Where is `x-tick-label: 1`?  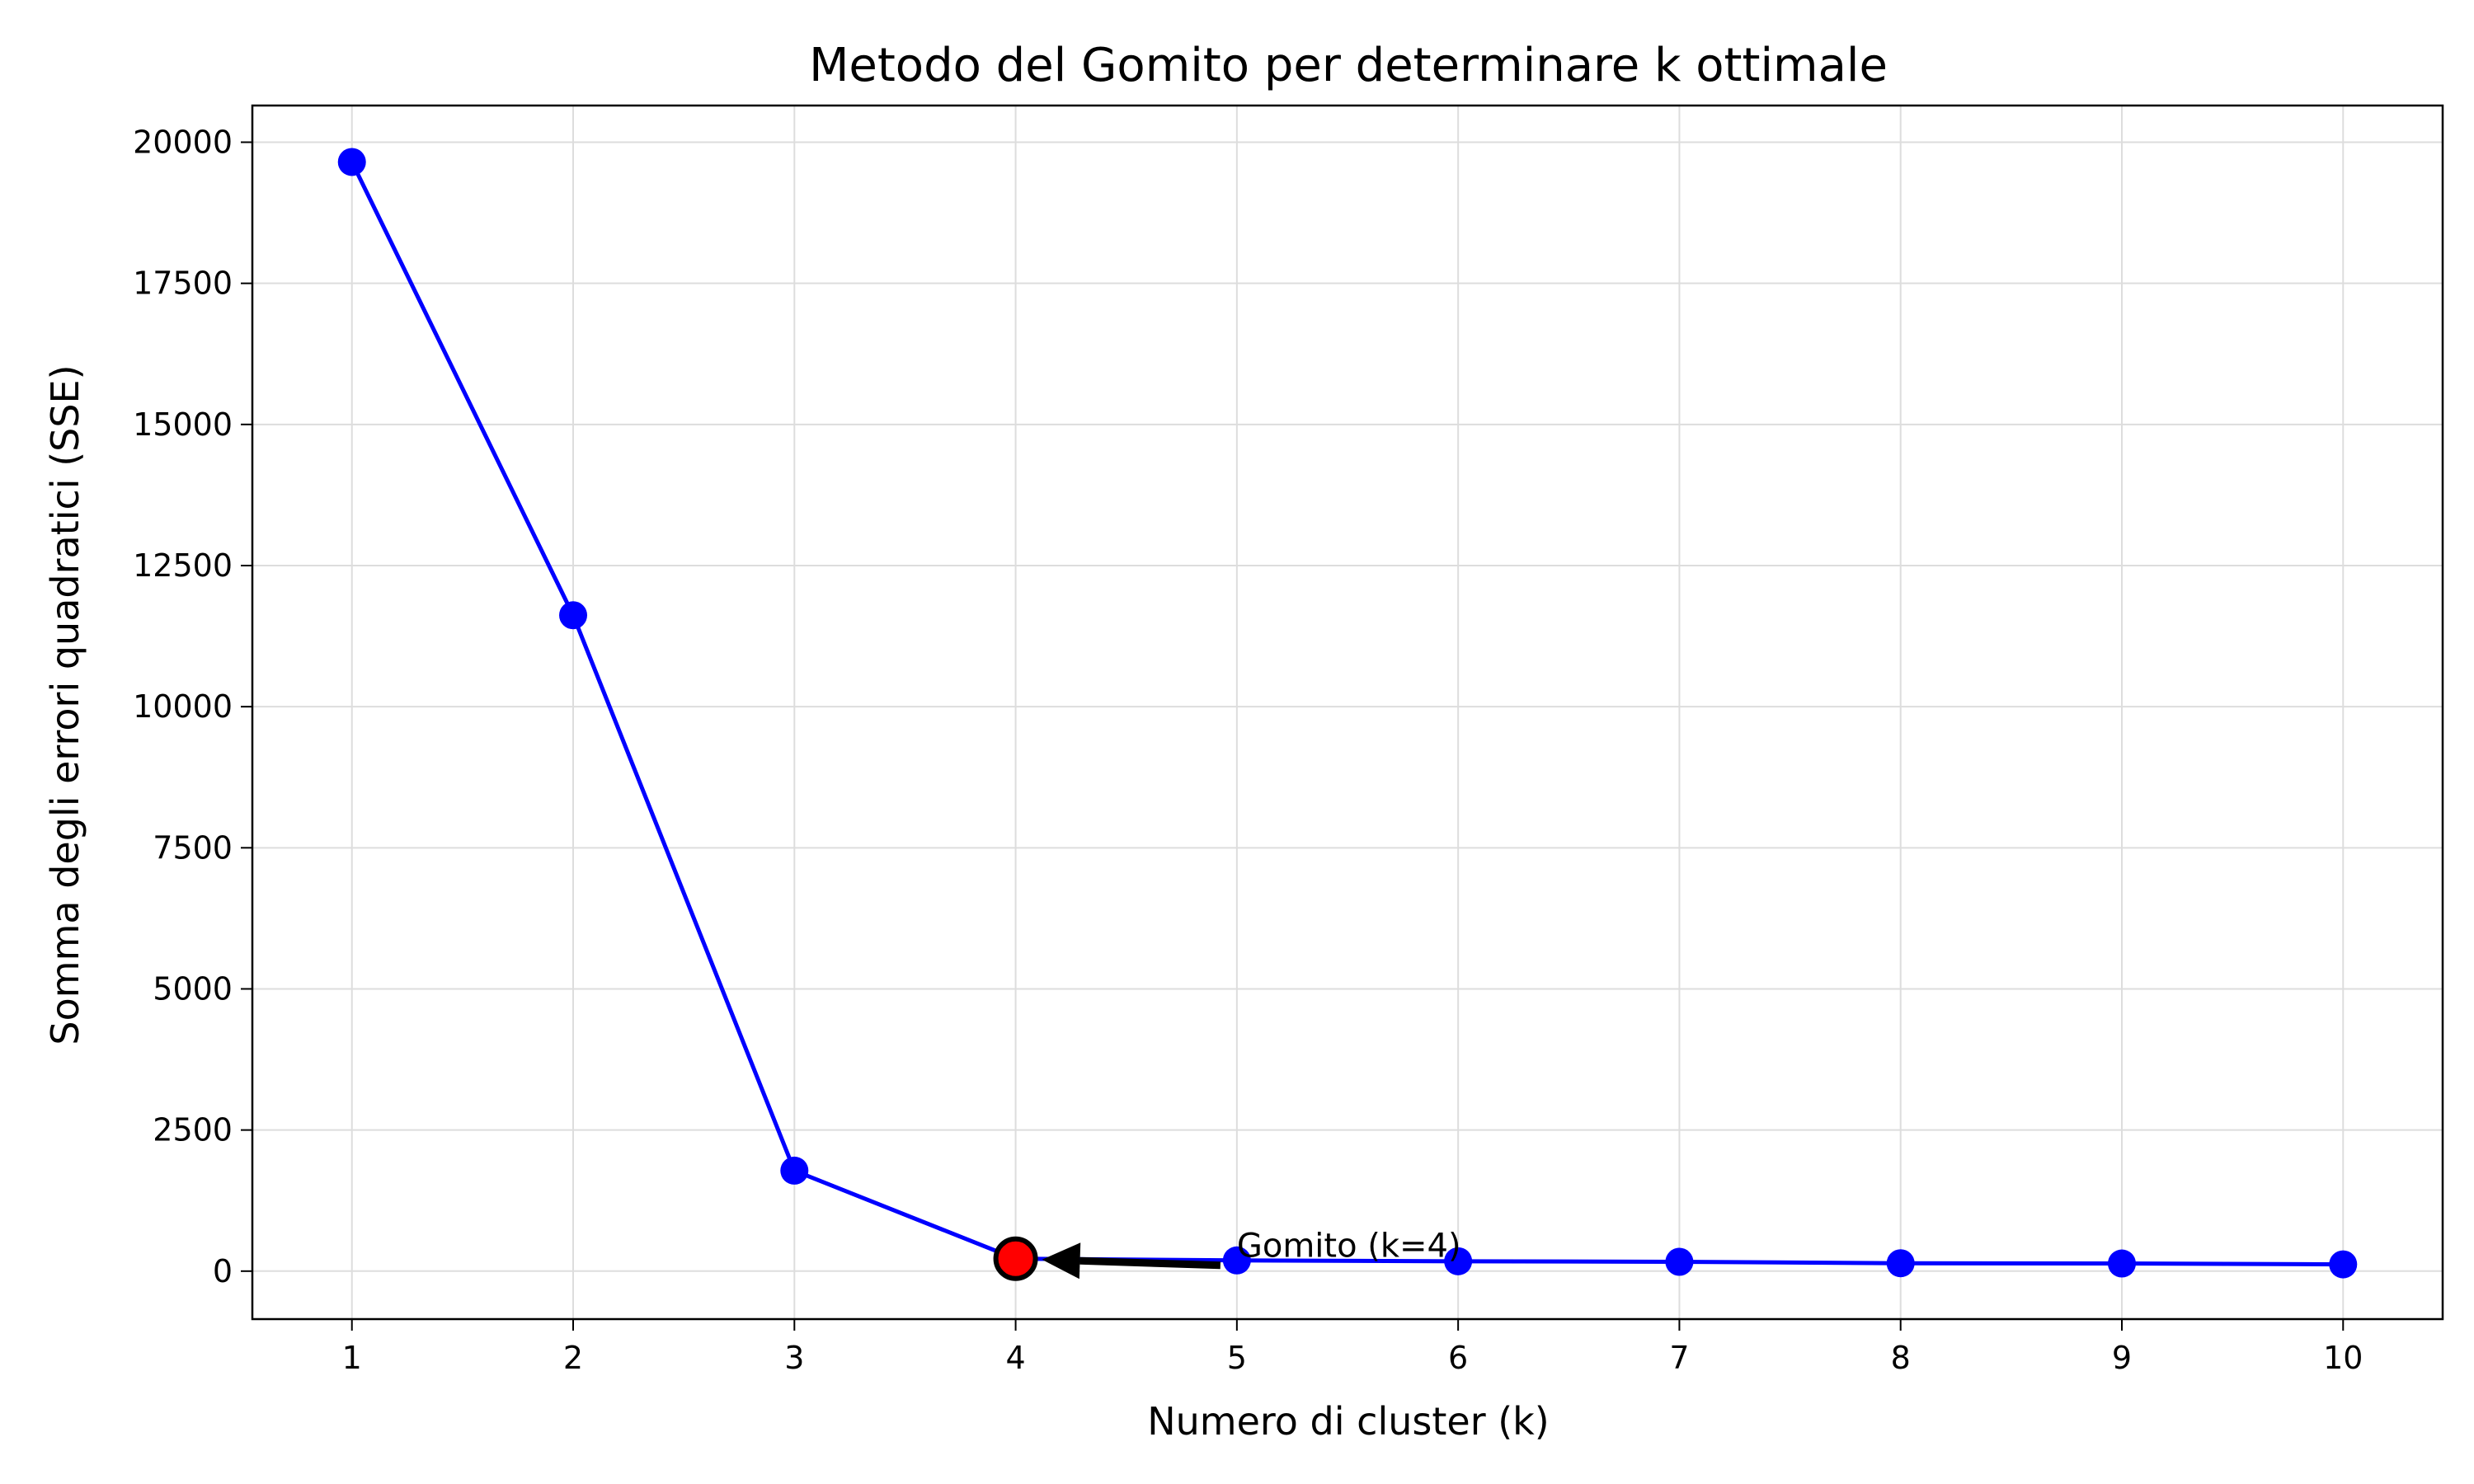 x-tick-label: 1 is located at coordinates (352, 1358).